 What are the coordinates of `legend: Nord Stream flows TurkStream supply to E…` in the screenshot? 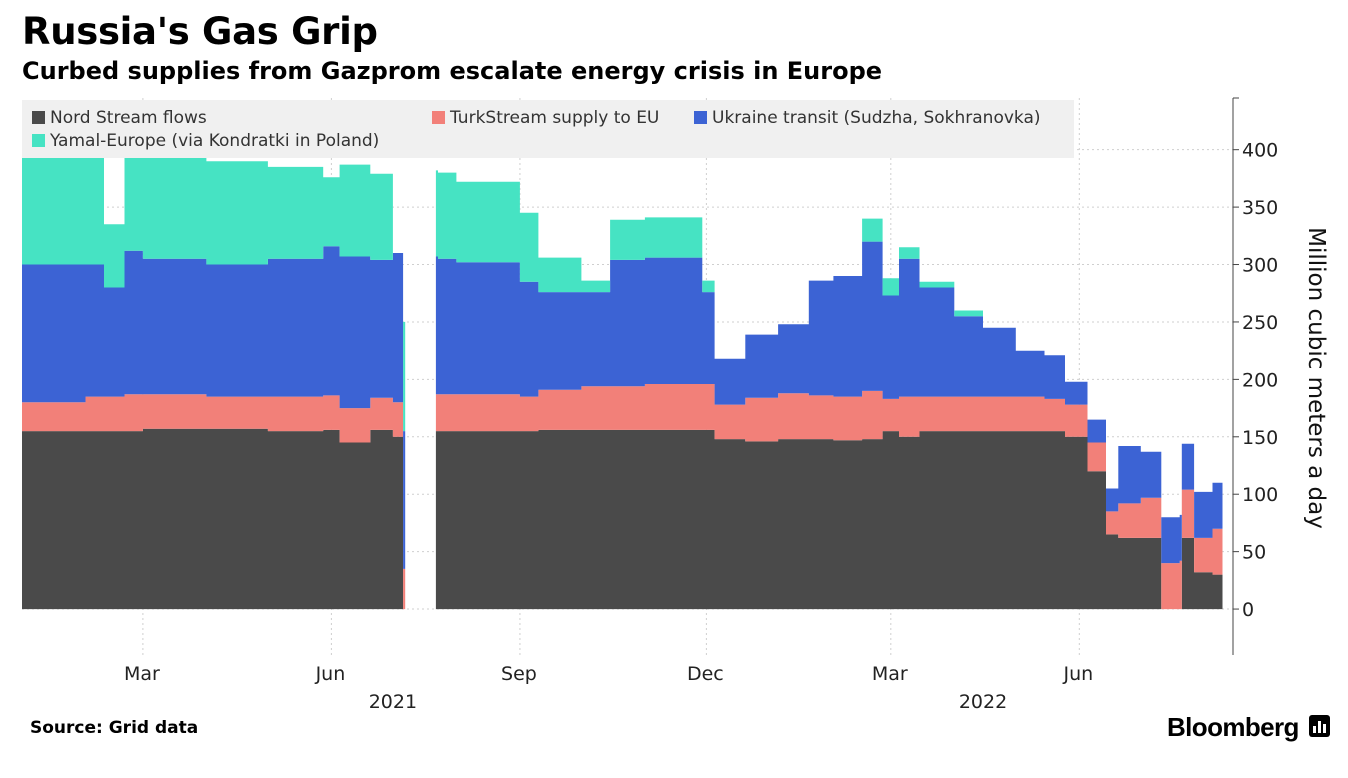 It's located at (548, 129).